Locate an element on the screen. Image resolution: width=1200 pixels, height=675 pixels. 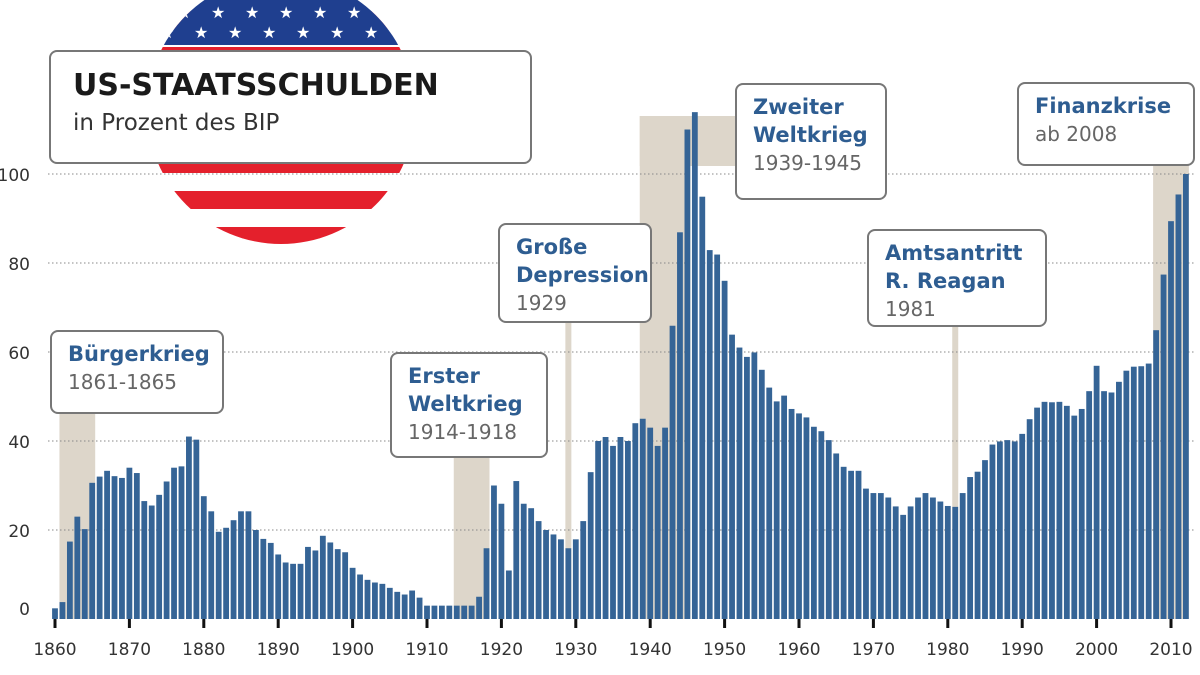
bar-1990 is located at coordinates (1022, 526).